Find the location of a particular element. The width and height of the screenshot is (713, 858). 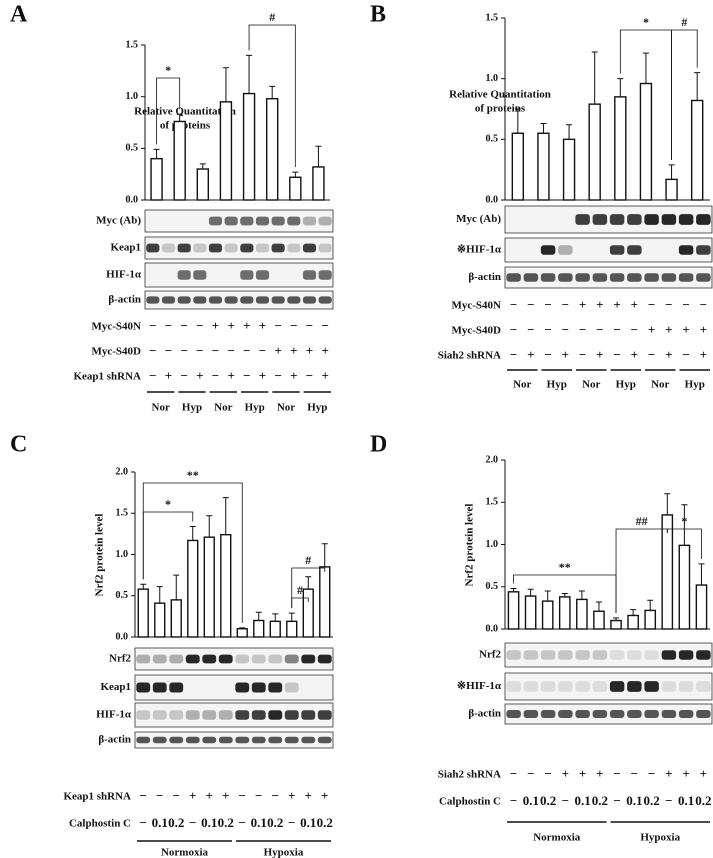

y-tick-label: 0.5 is located at coordinates (492, 139).